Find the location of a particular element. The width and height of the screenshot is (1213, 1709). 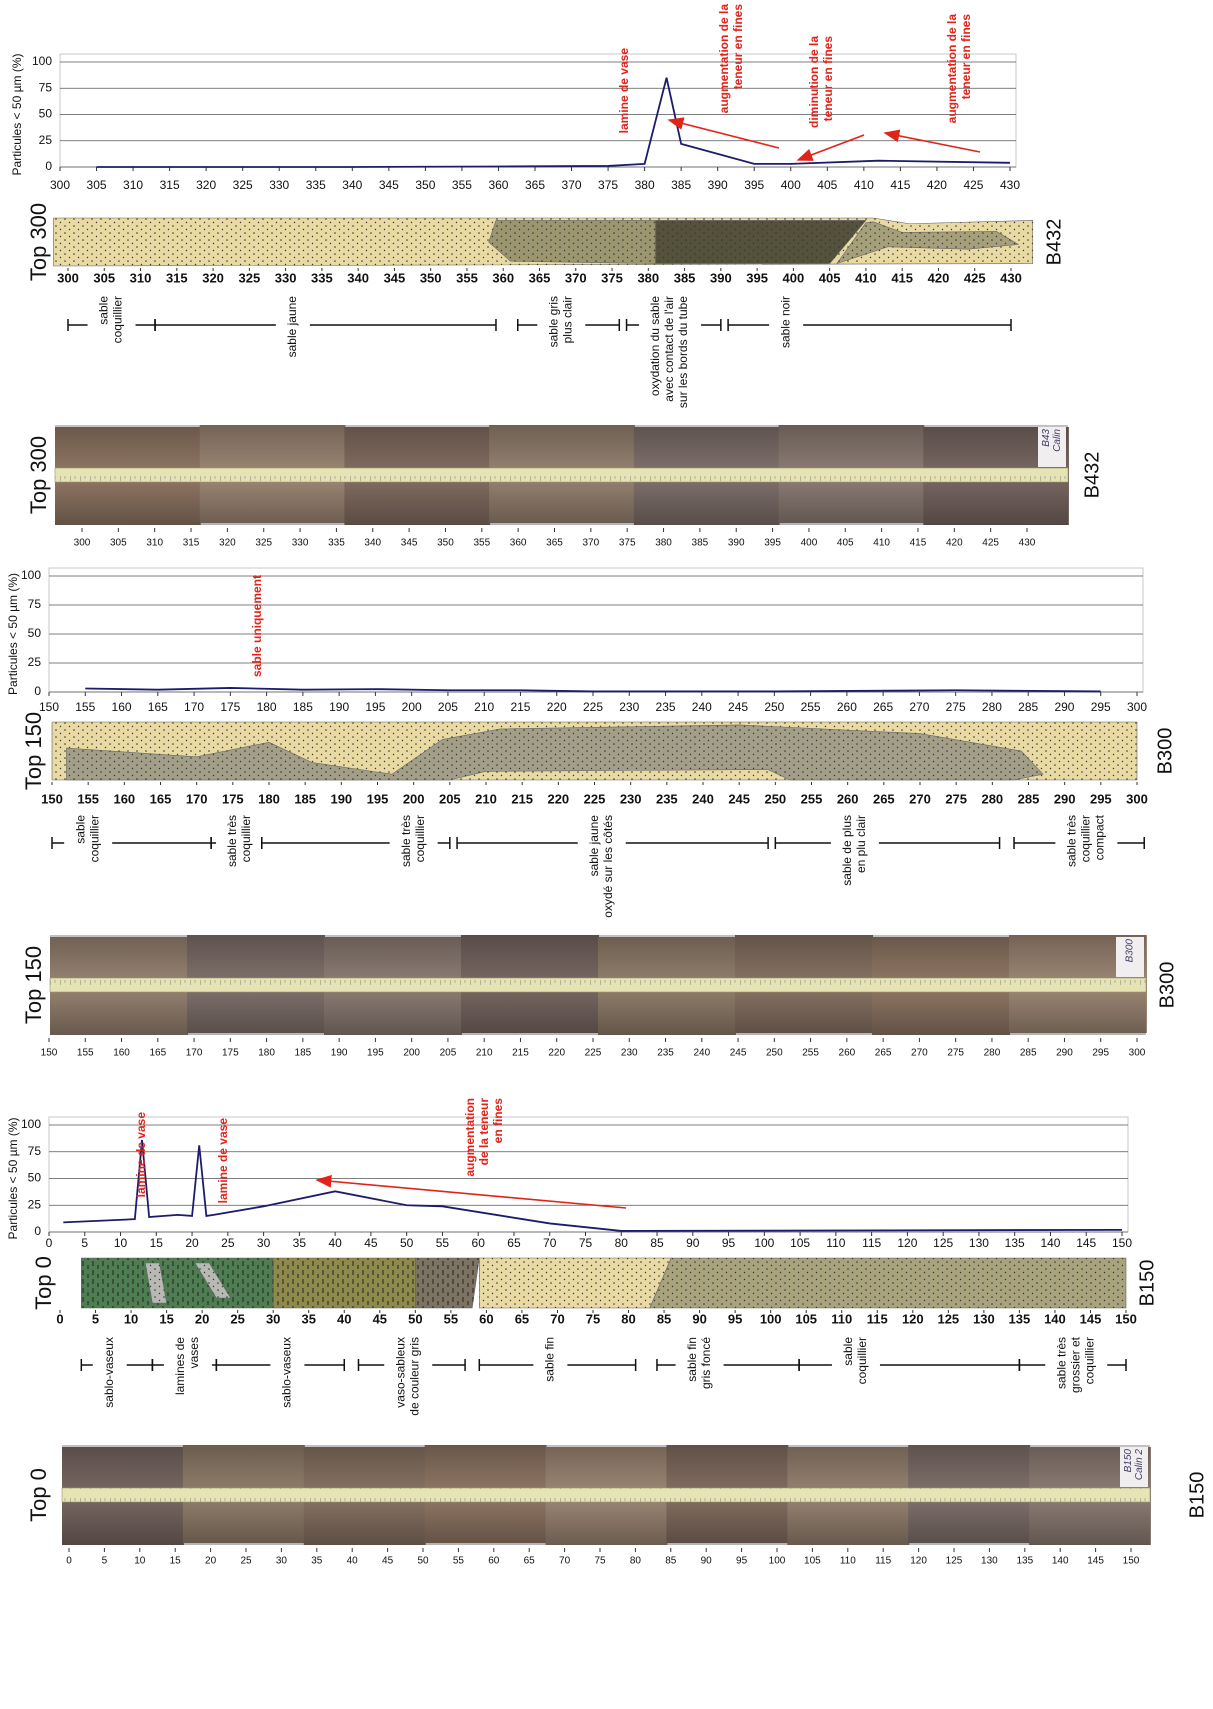

x-tick-label: 310 is located at coordinates (133, 185).